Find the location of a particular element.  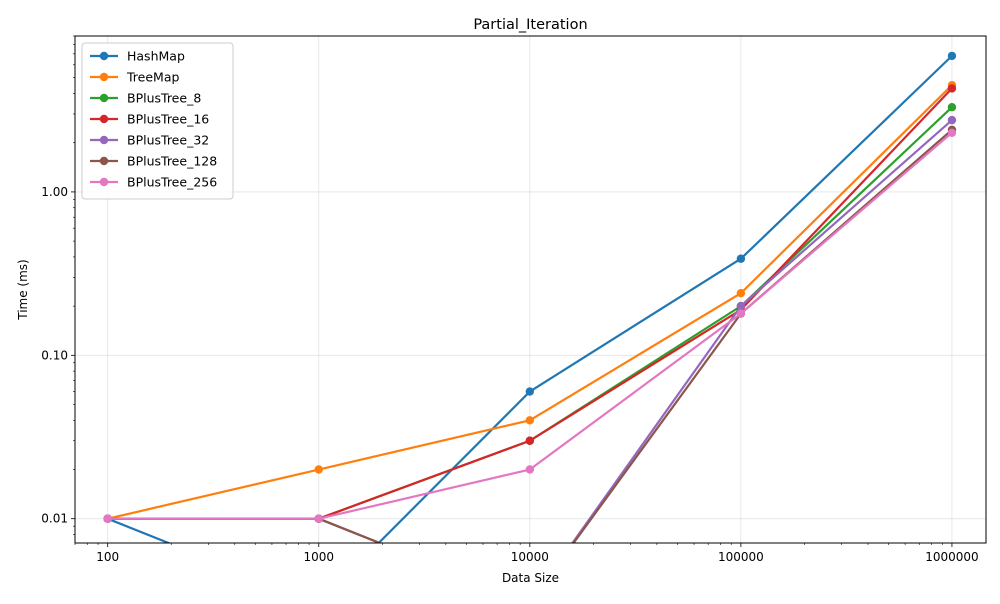

legend-label: BPlusTree_256 is located at coordinates (172, 182).